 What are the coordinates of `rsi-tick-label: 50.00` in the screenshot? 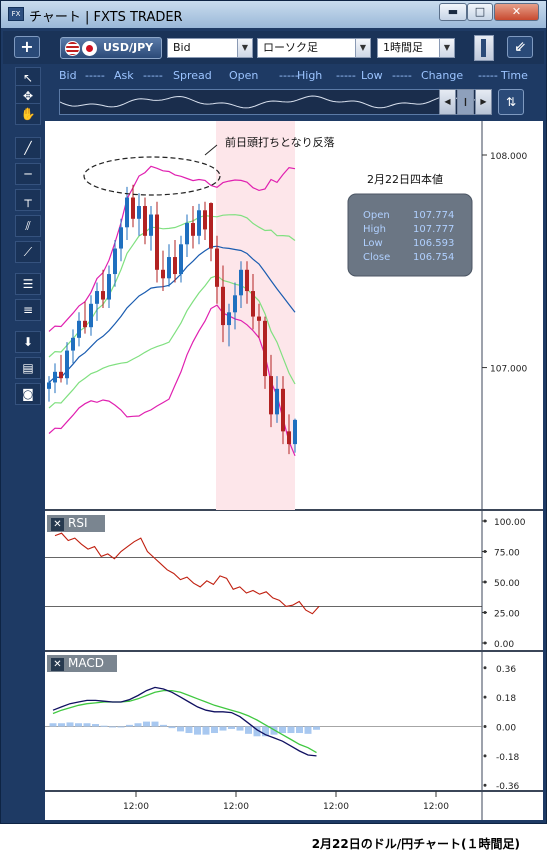 It's located at (507, 584).